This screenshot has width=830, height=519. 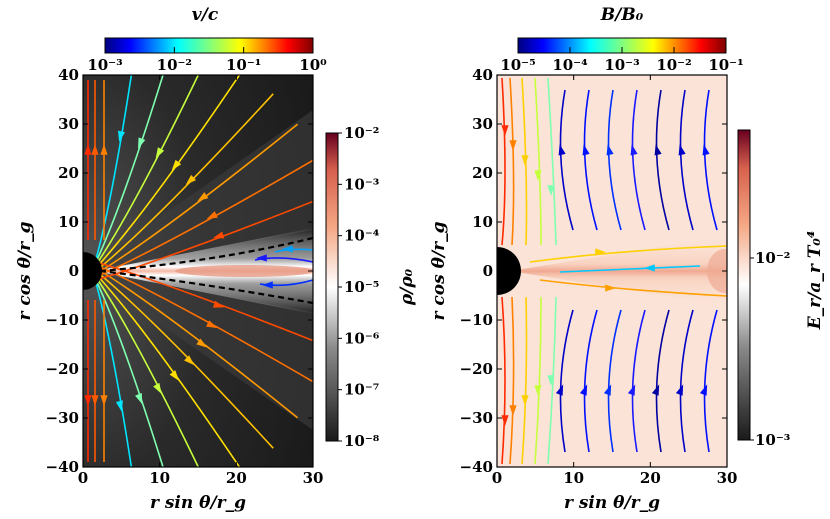 I want to click on right-radiation-colorbar-label: E_r/a_r T₀⁴, so click(x=815, y=281).